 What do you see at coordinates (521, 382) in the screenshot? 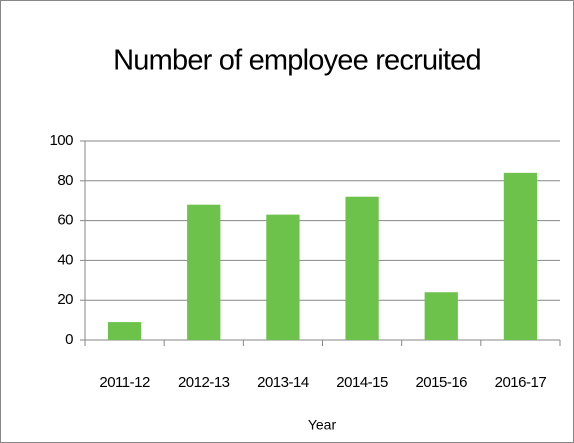
I see `x-tick-label: 2016-17` at bounding box center [521, 382].